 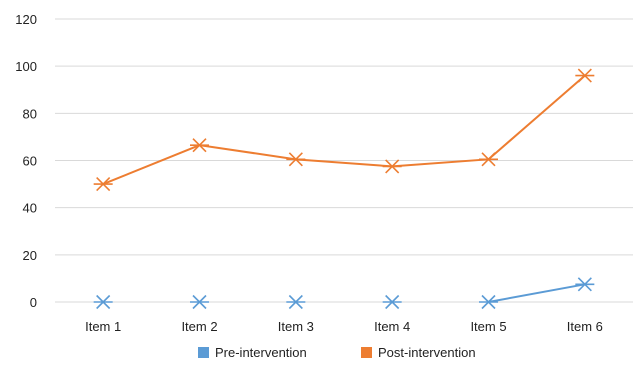 I want to click on y-tick-label: 40, so click(x=30, y=208).